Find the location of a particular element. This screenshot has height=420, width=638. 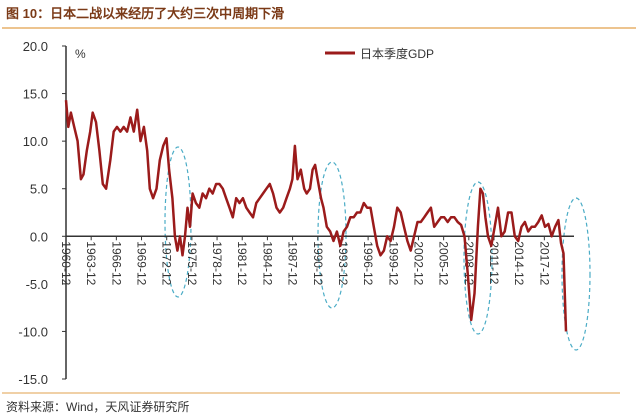

source: 资料来源：Wind，天风证券研究所 is located at coordinates (97, 406).